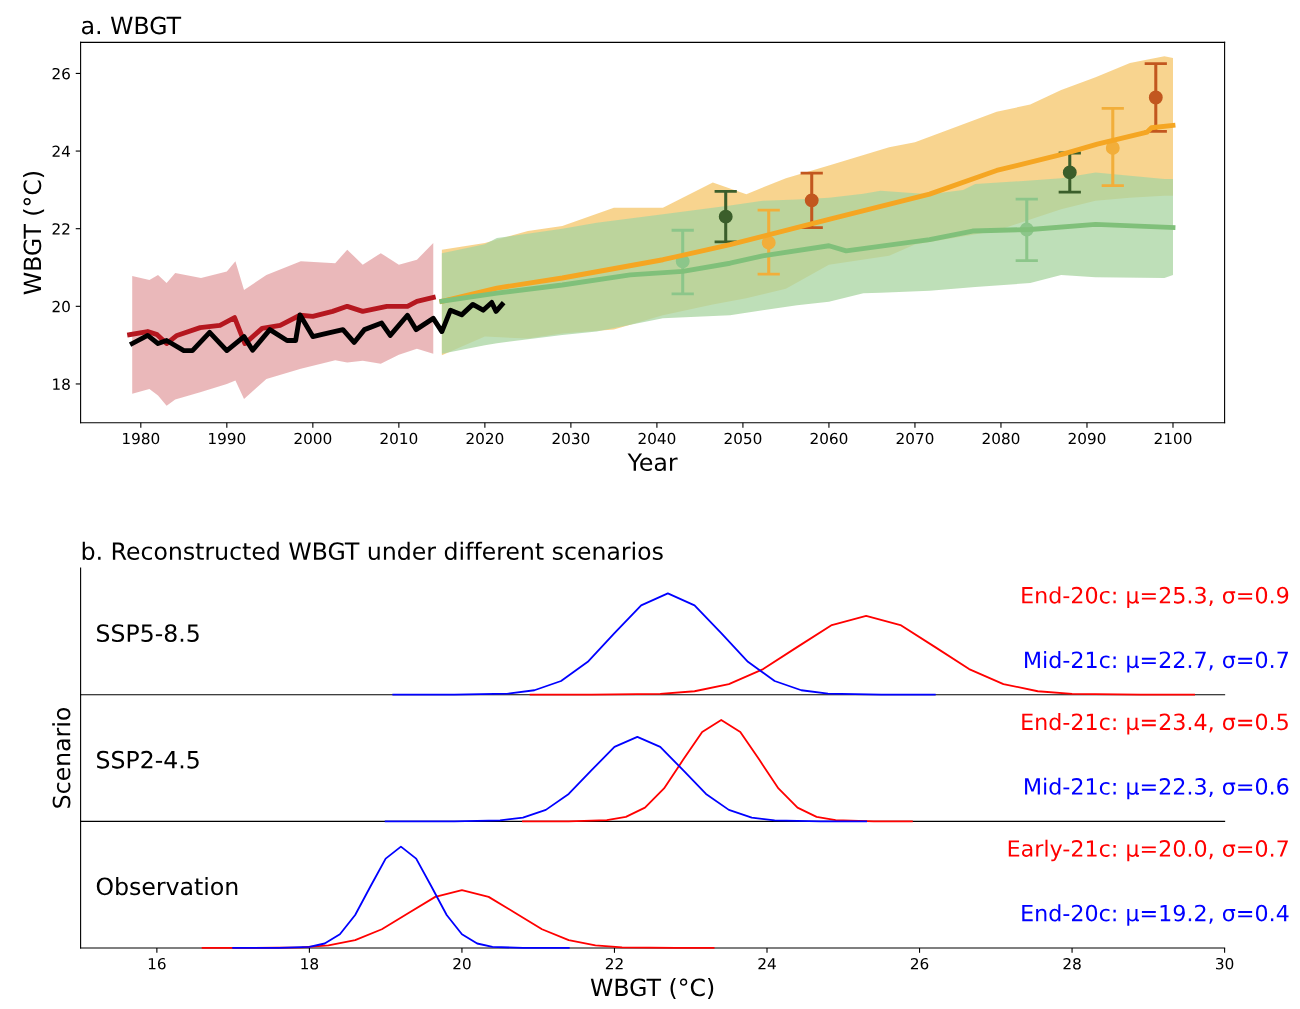 The width and height of the screenshot is (1300, 1009). Describe the element at coordinates (829, 438) in the screenshot. I see `x-tick-label: 2060` at that location.